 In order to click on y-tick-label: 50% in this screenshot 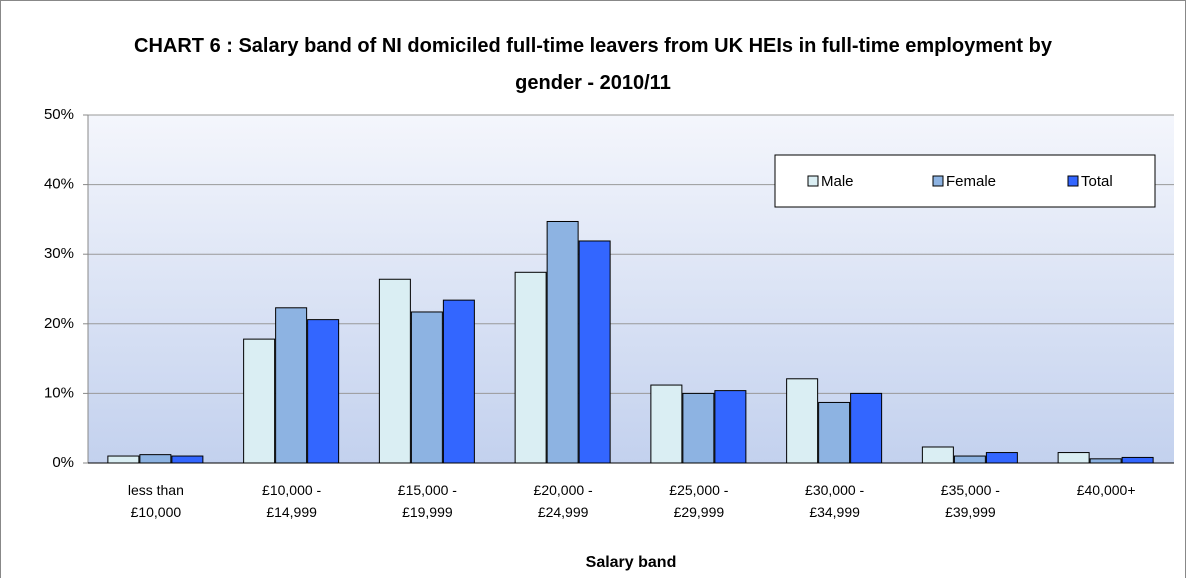, I will do `click(59, 114)`.